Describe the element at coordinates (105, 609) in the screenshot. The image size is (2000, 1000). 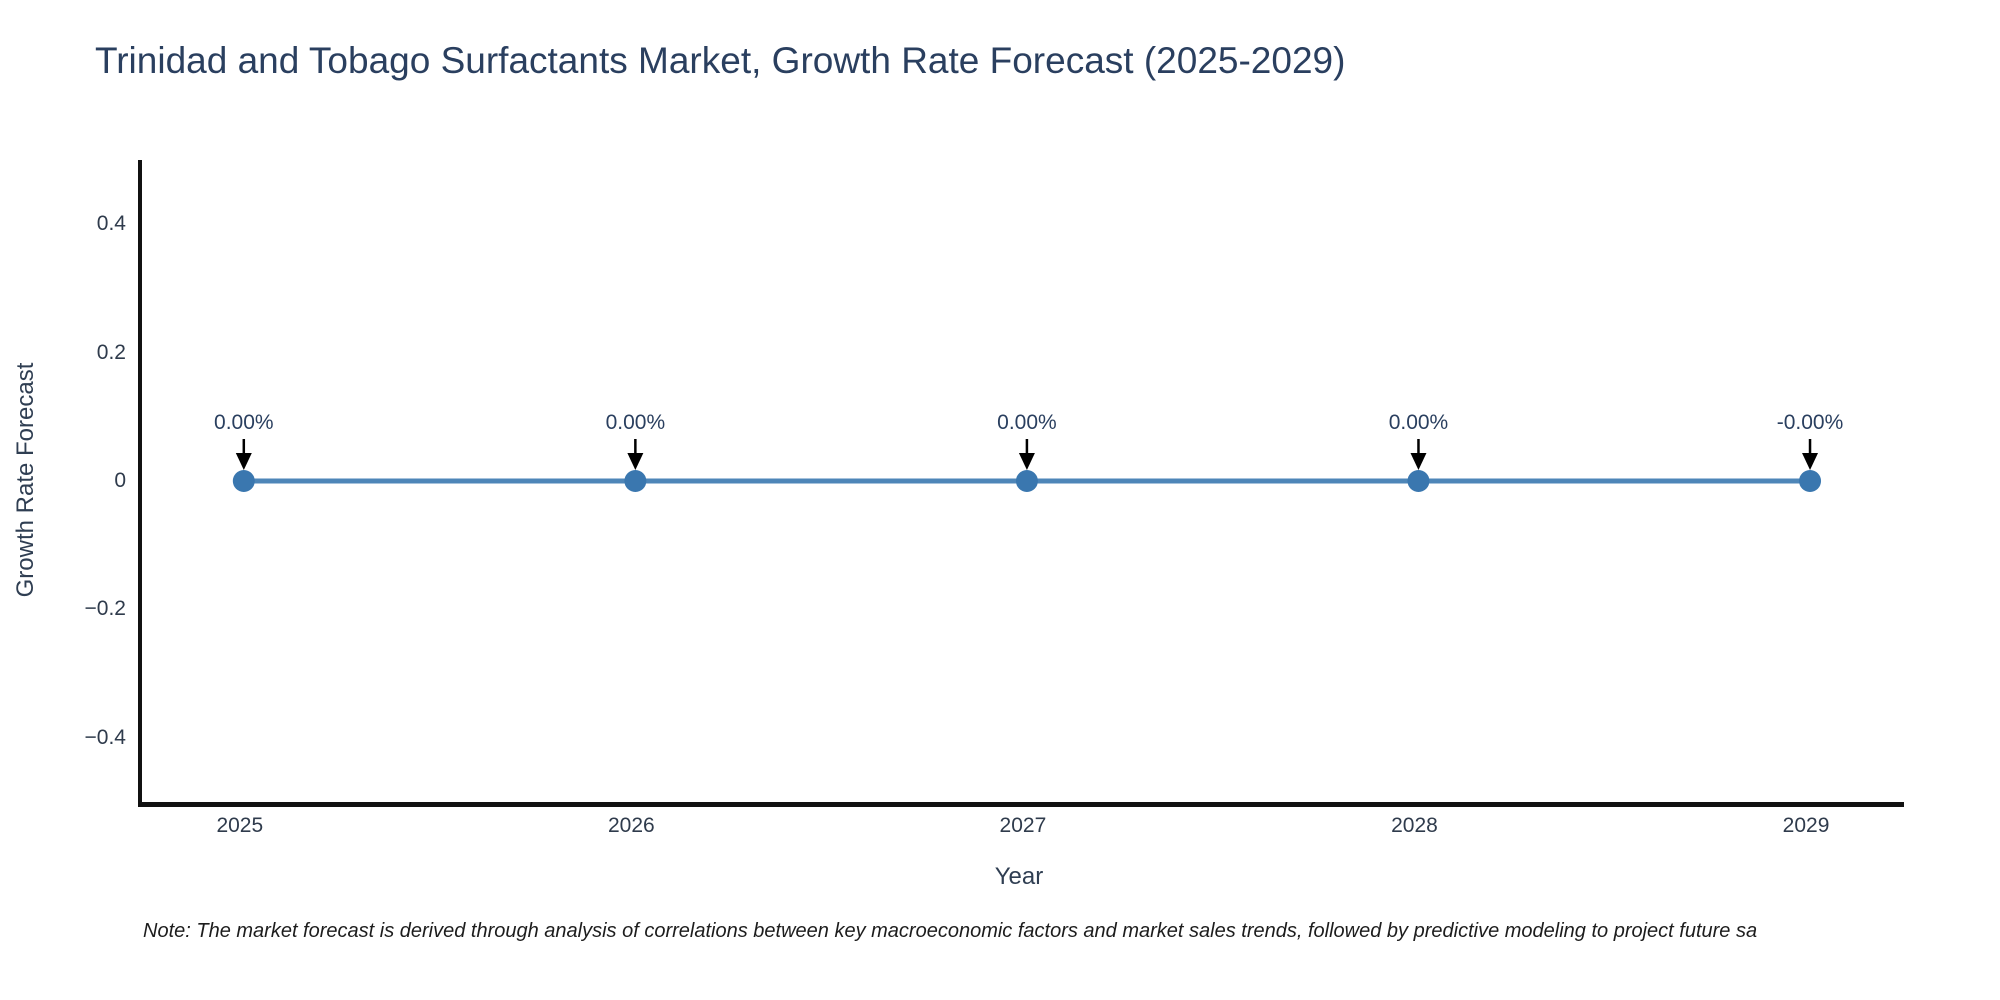
I see `y-tick-label: −0.2` at that location.